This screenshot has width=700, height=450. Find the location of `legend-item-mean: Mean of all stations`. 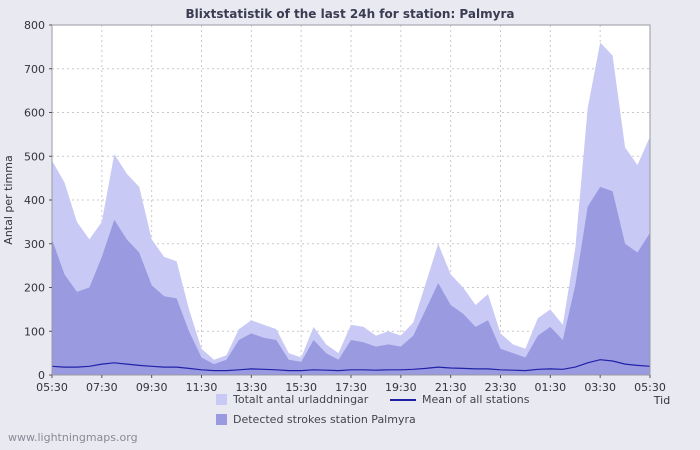

legend-item-mean: Mean of all stations is located at coordinates (460, 399).